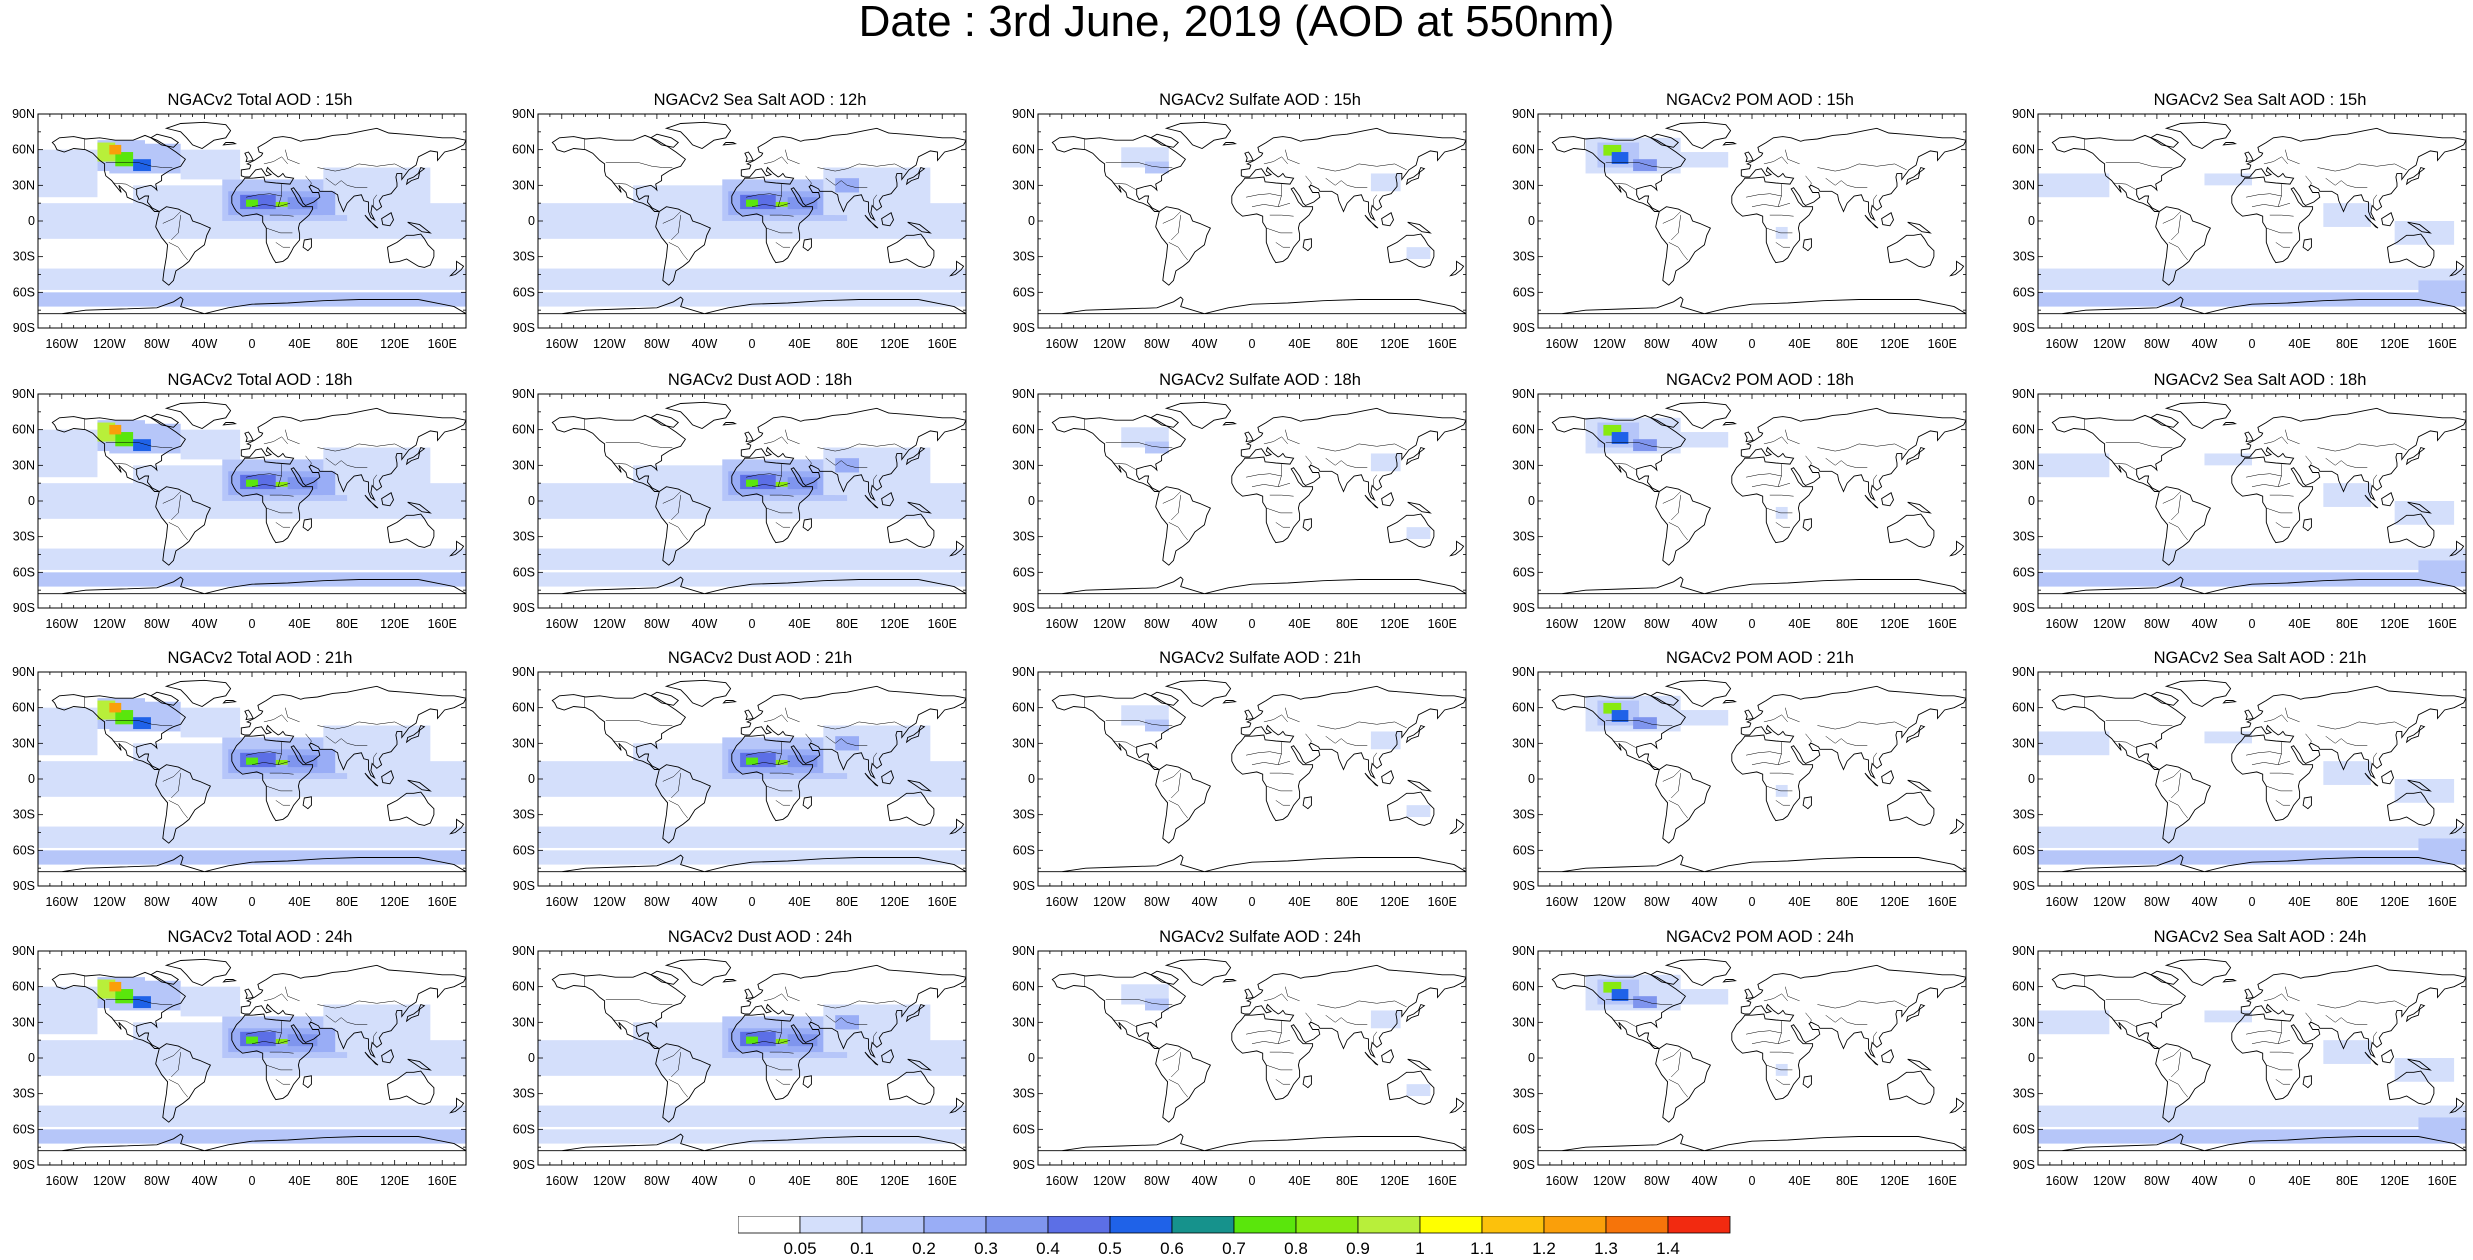 The image size is (2473, 1260). What do you see at coordinates (1442, 902) in the screenshot?
I see `lon-tick-label: 160E` at bounding box center [1442, 902].